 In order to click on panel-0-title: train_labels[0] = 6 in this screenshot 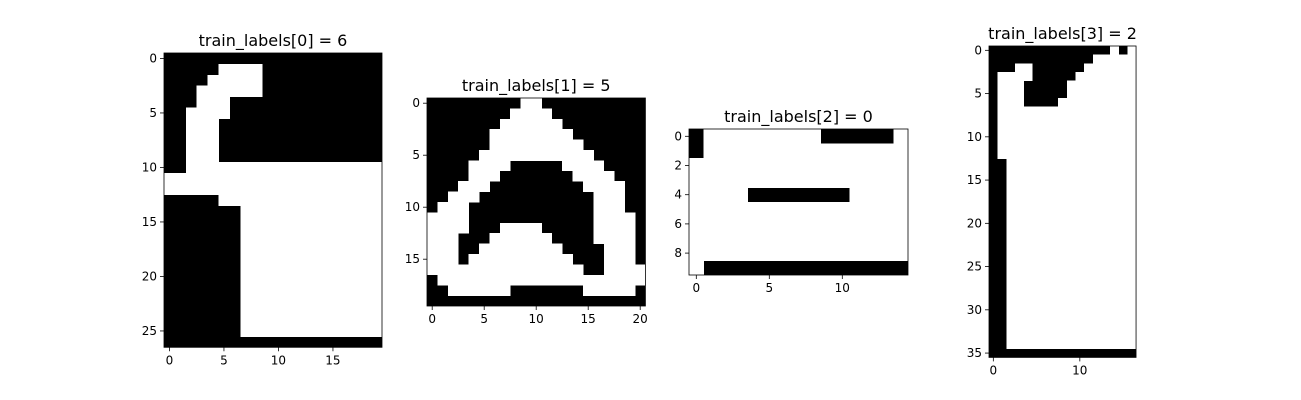, I will do `click(273, 41)`.